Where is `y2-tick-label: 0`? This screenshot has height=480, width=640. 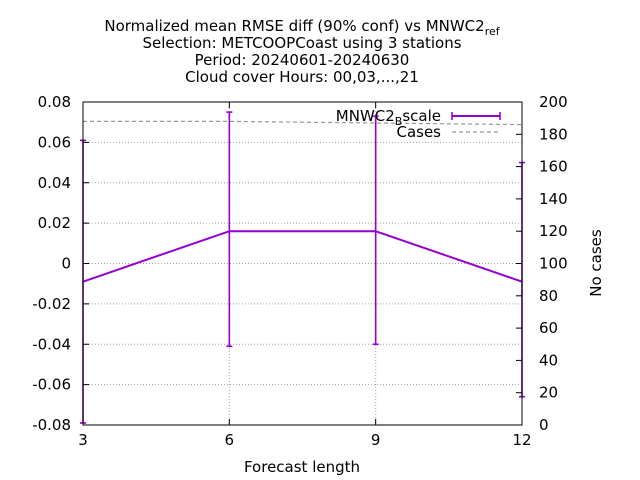
y2-tick-label: 0 is located at coordinates (544, 425).